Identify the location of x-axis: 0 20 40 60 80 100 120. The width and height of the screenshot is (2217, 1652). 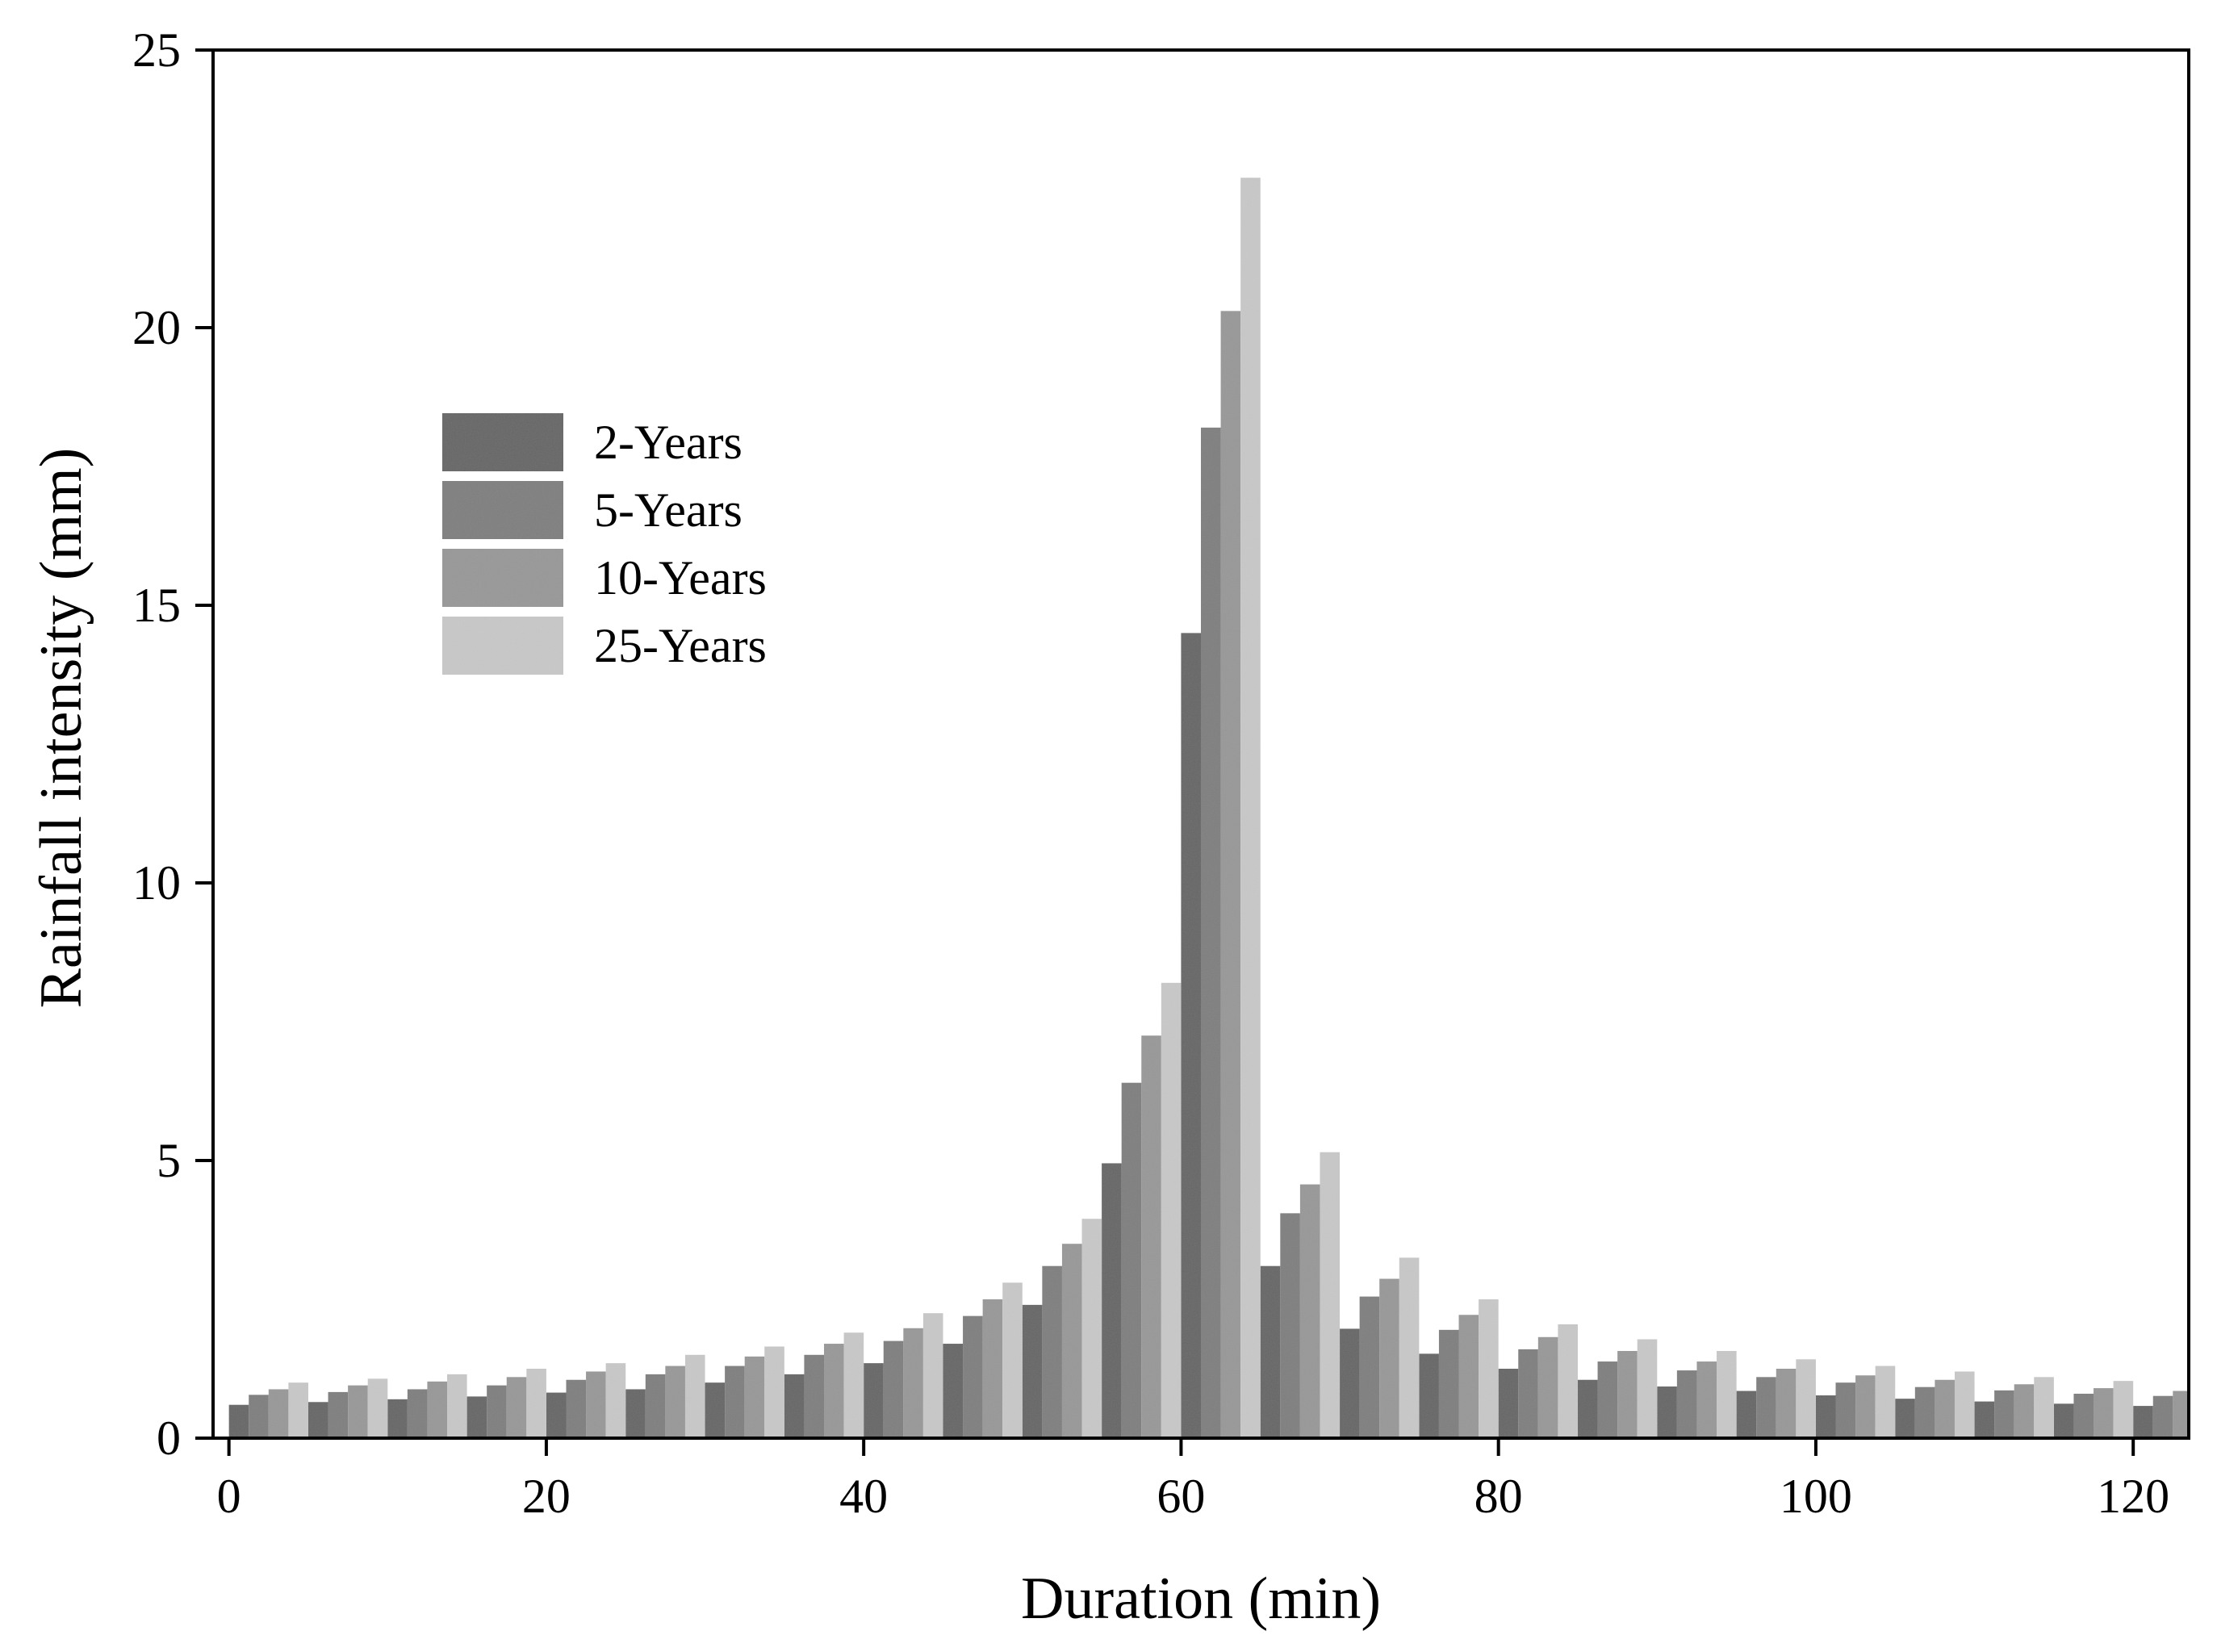
(1193, 1480).